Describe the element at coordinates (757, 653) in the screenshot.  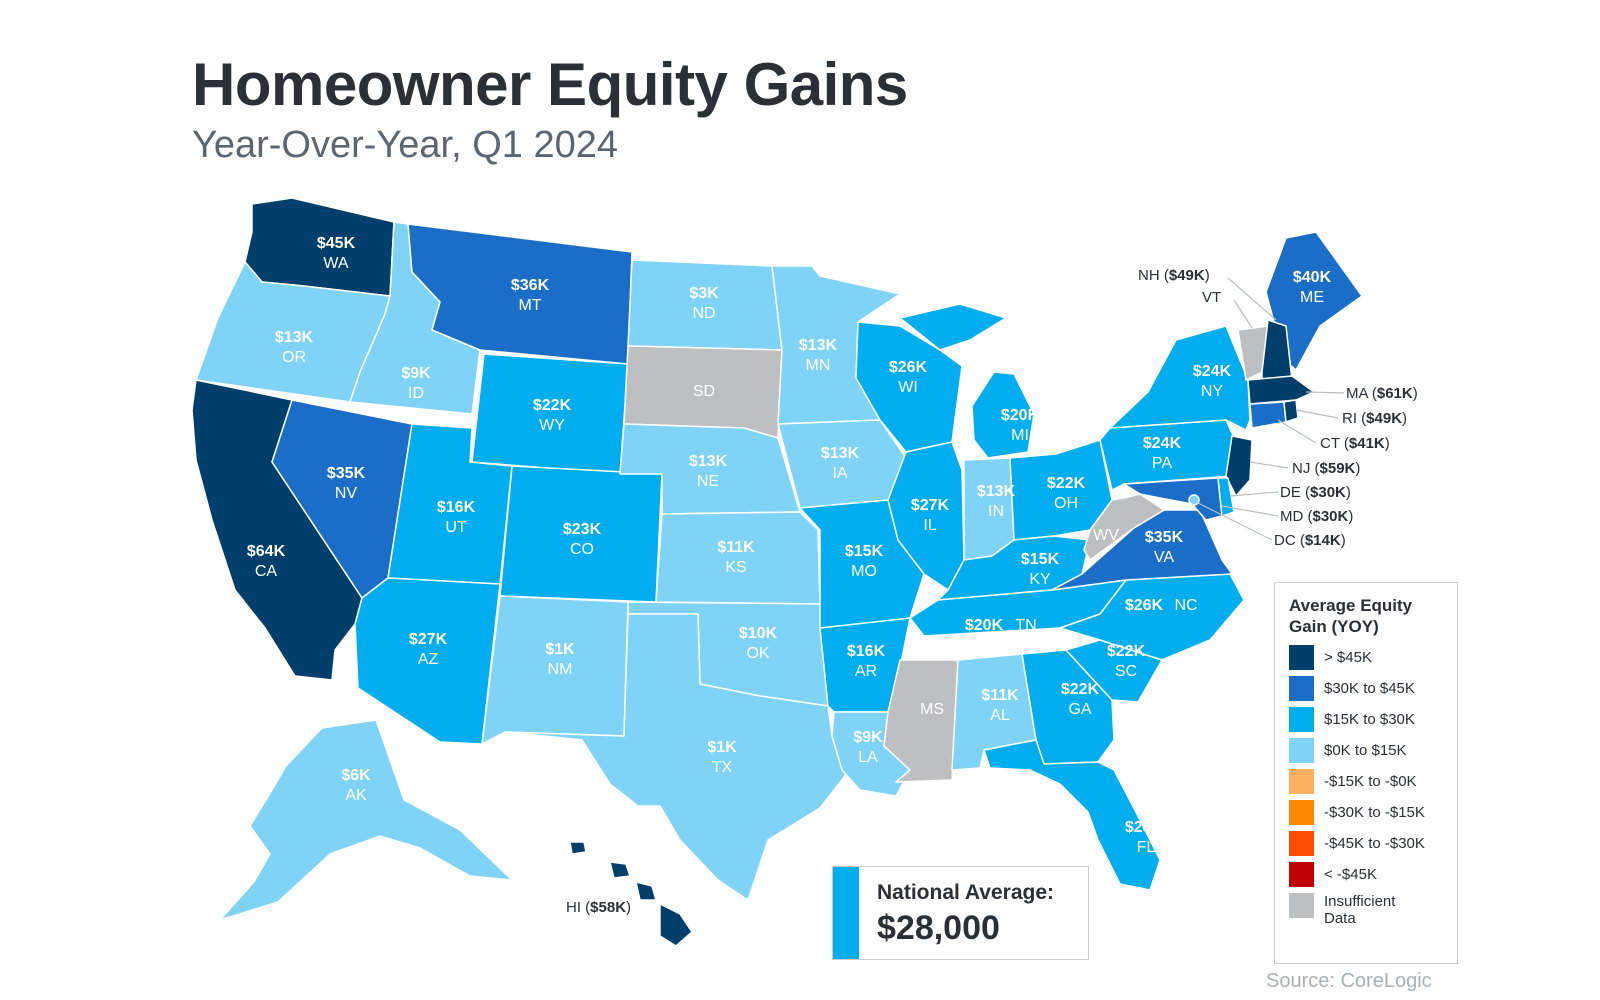
I see `label-OK-abbr: OK` at that location.